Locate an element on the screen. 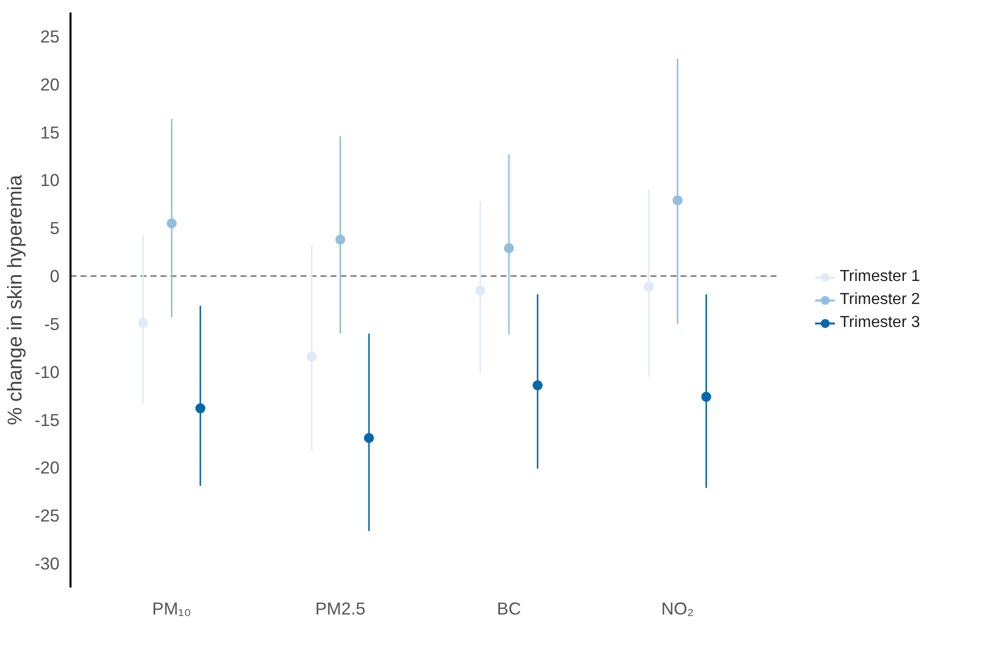 This screenshot has height=657, width=994. x-tick-label: PM2.5 is located at coordinates (340, 608).